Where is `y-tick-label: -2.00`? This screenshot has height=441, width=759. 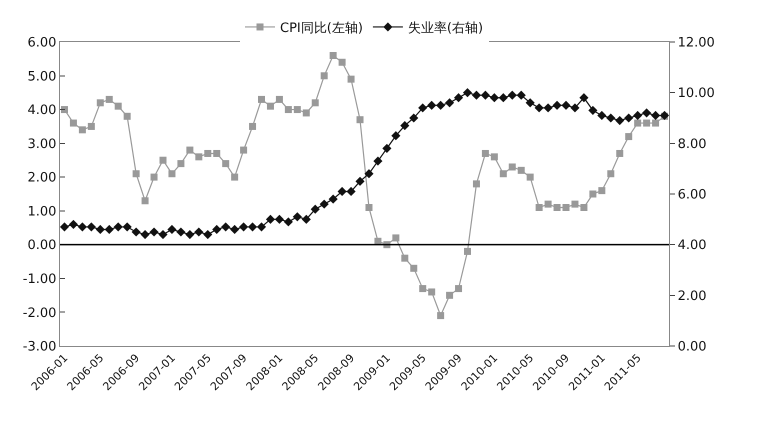
y-tick-label: -2.00 is located at coordinates (39, 313).